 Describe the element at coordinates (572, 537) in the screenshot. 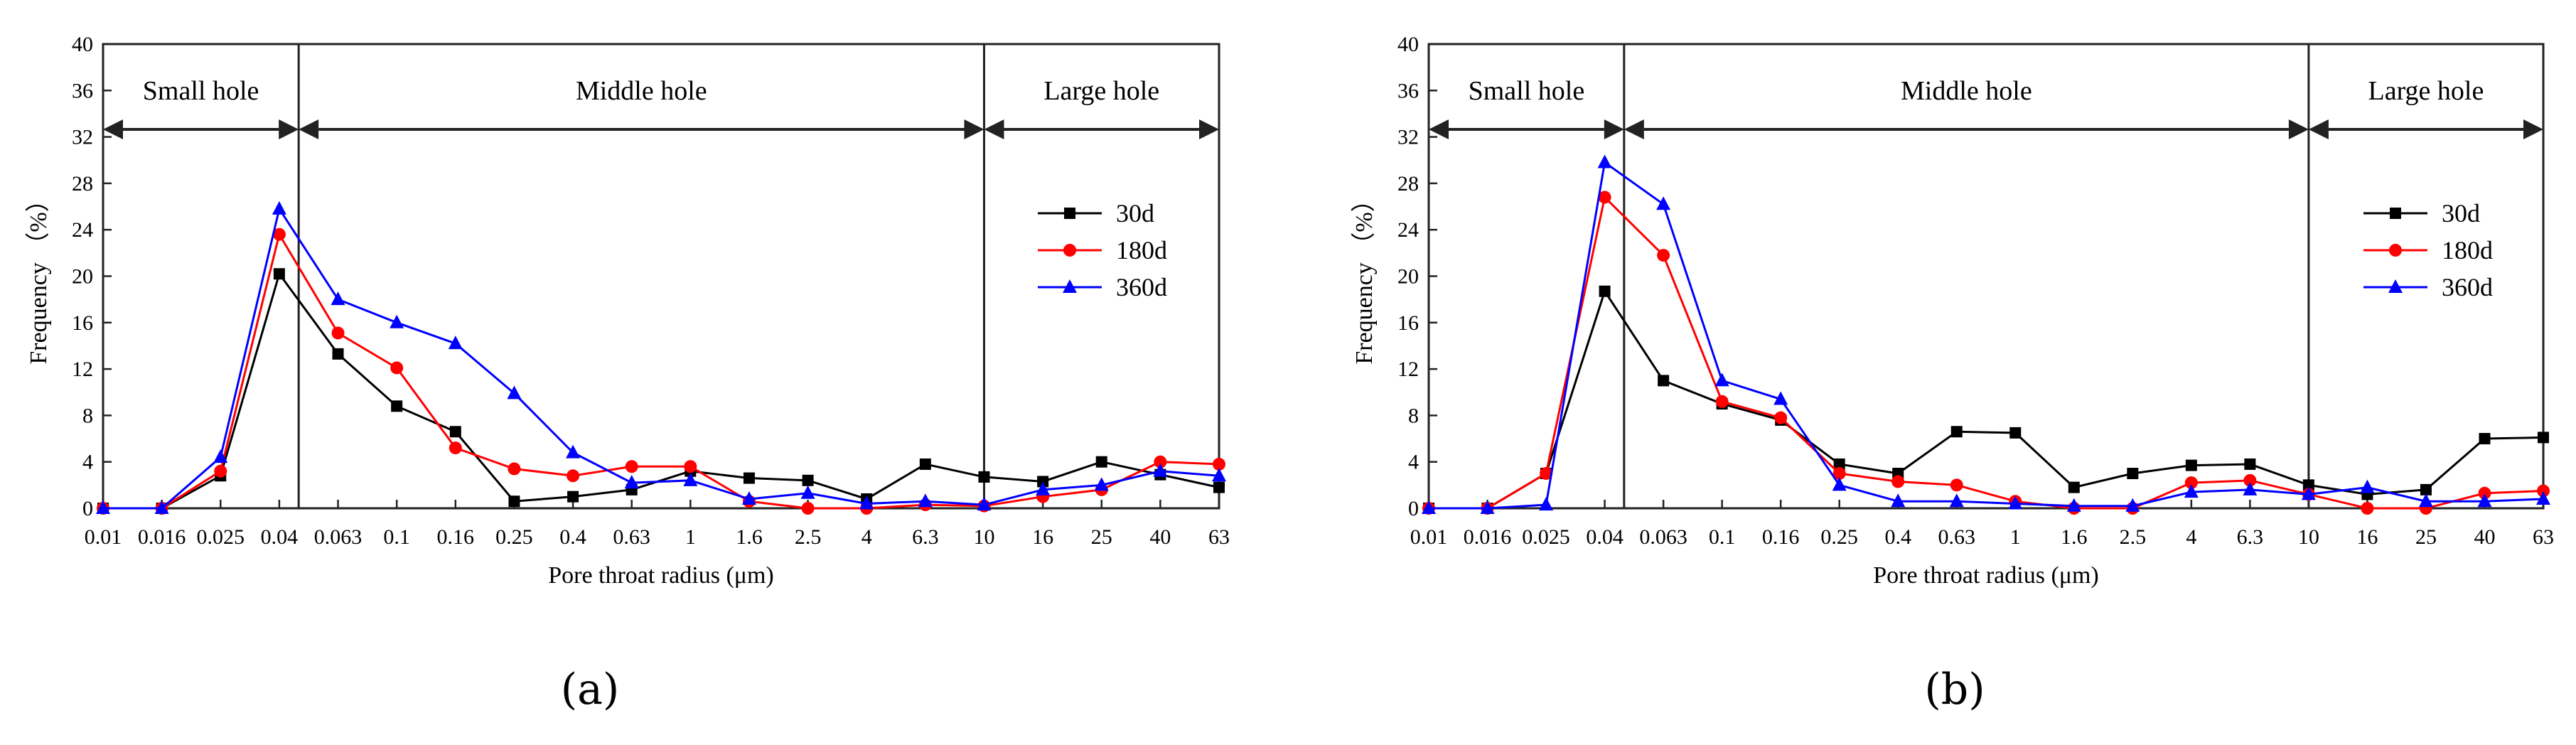

I see `x-tick-label: 0.4` at that location.